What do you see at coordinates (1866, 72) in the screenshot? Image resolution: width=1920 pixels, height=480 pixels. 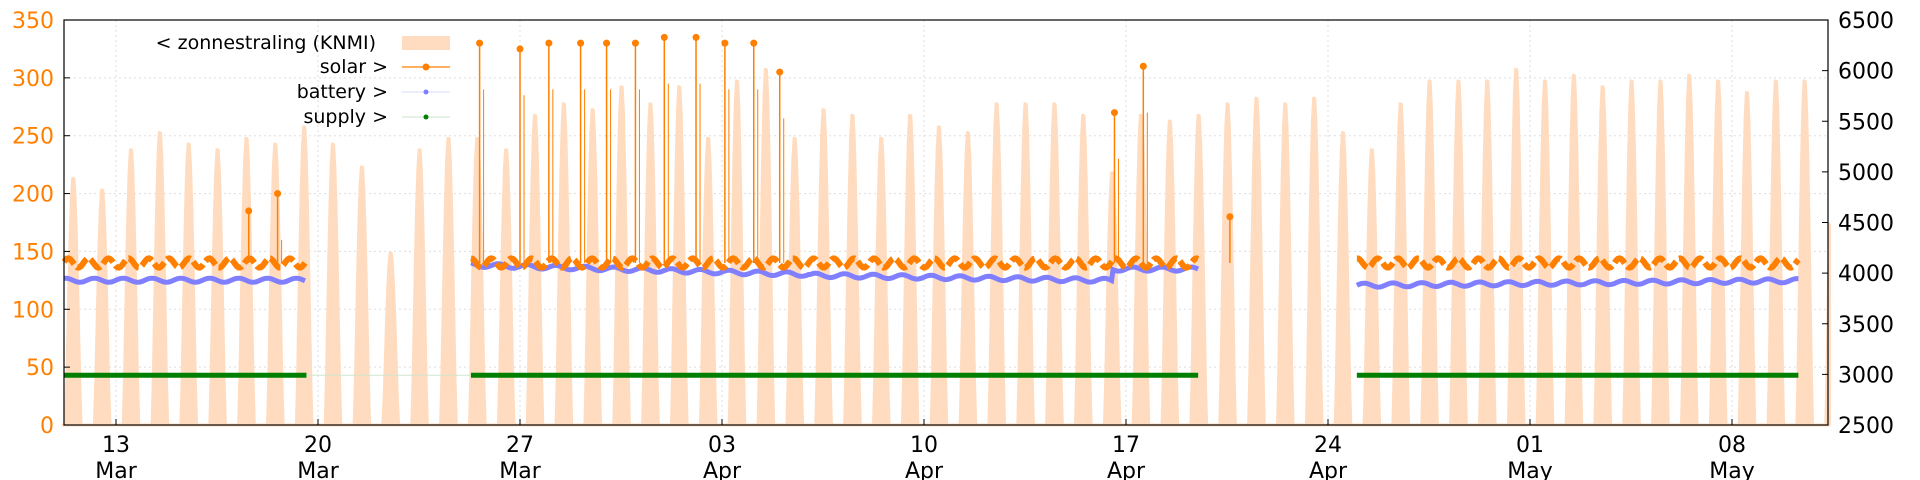 I see `y-right-tick-label: 6000` at bounding box center [1866, 72].